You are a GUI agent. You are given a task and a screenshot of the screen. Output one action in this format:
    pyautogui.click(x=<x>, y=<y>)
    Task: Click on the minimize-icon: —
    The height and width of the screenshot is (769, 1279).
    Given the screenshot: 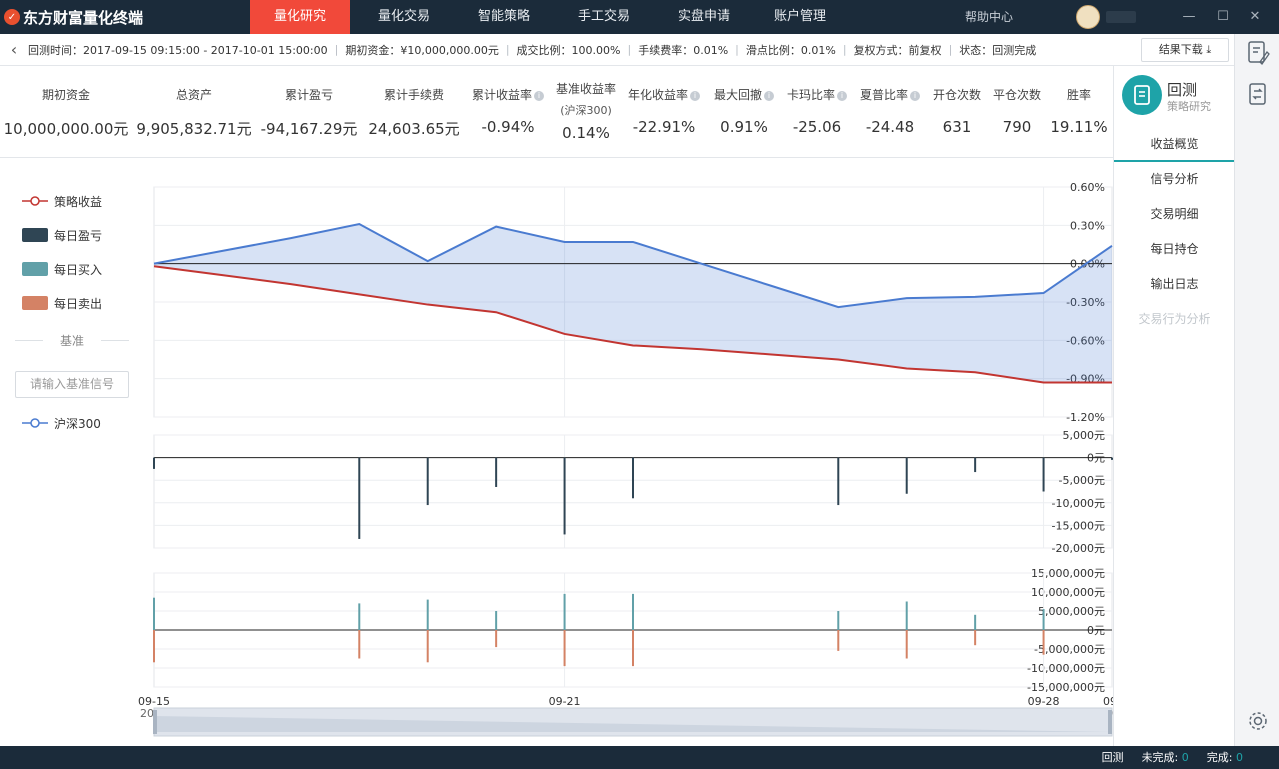 What is the action you would take?
    pyautogui.click(x=1189, y=16)
    